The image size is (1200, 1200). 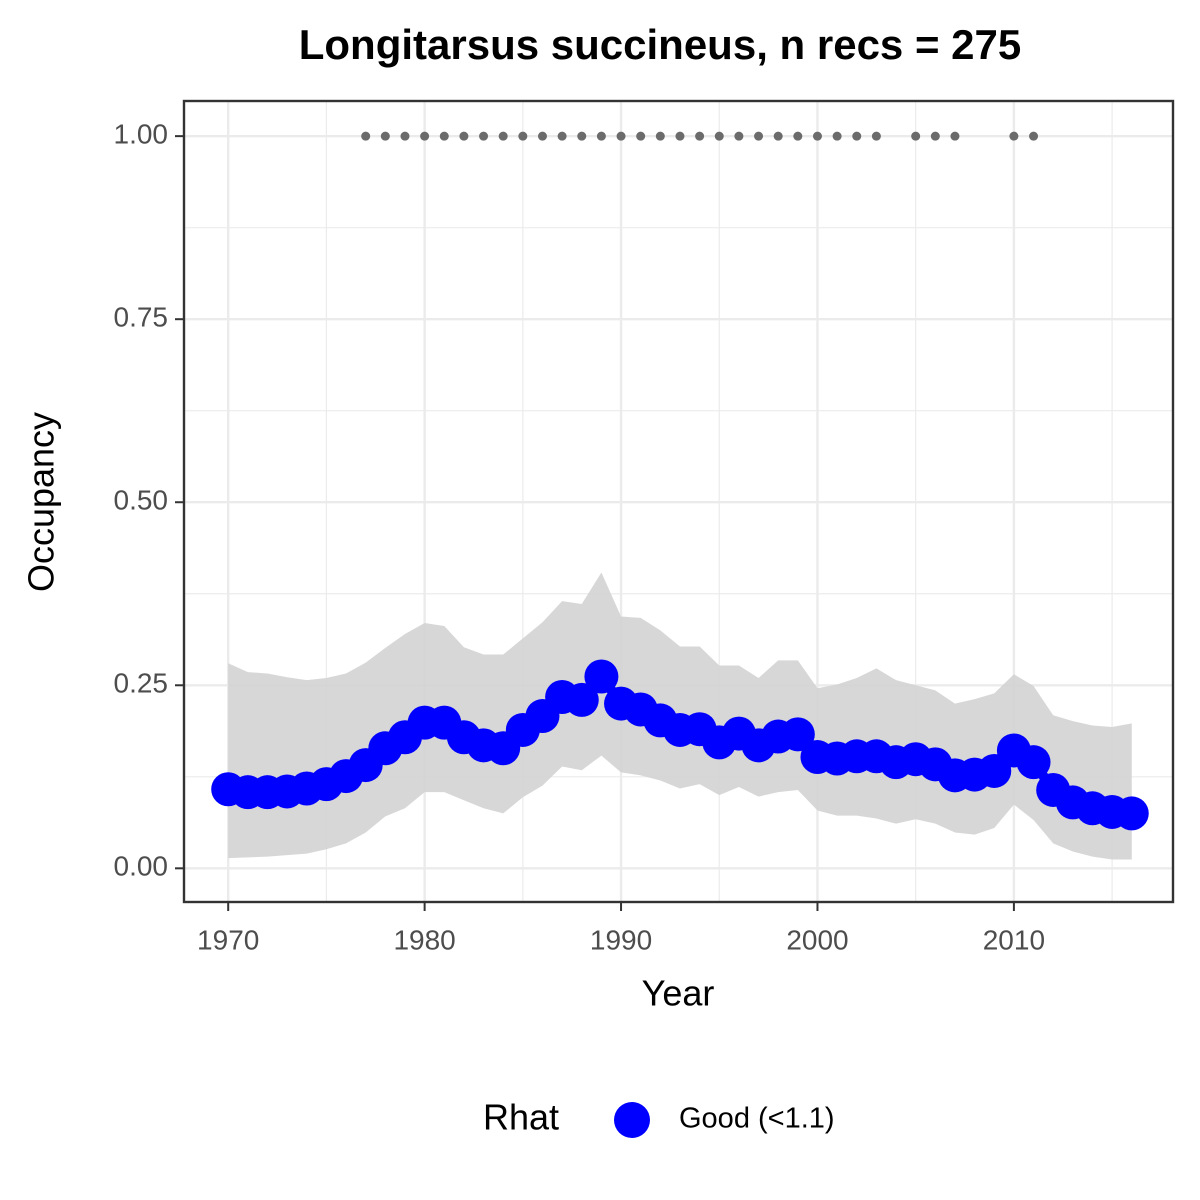 I want to click on y-tick-label: 0.75, so click(x=141, y=317).